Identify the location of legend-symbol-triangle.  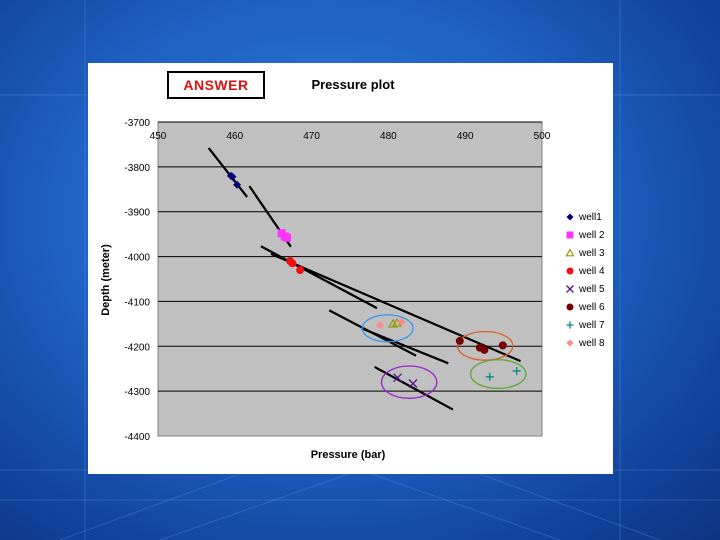
(570, 252).